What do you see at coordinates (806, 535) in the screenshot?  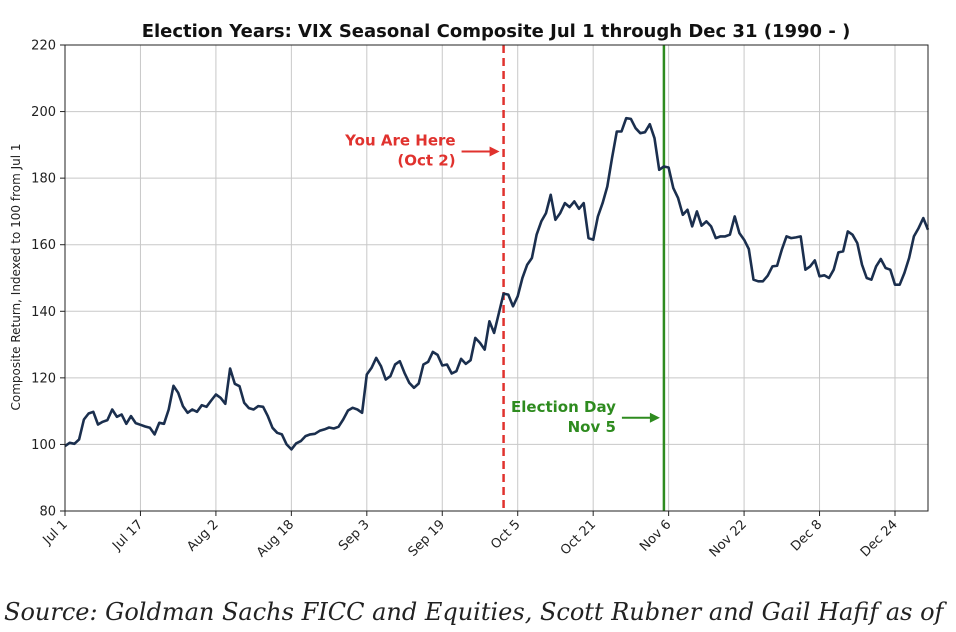 I see `x-tick-label: Dec 8` at bounding box center [806, 535].